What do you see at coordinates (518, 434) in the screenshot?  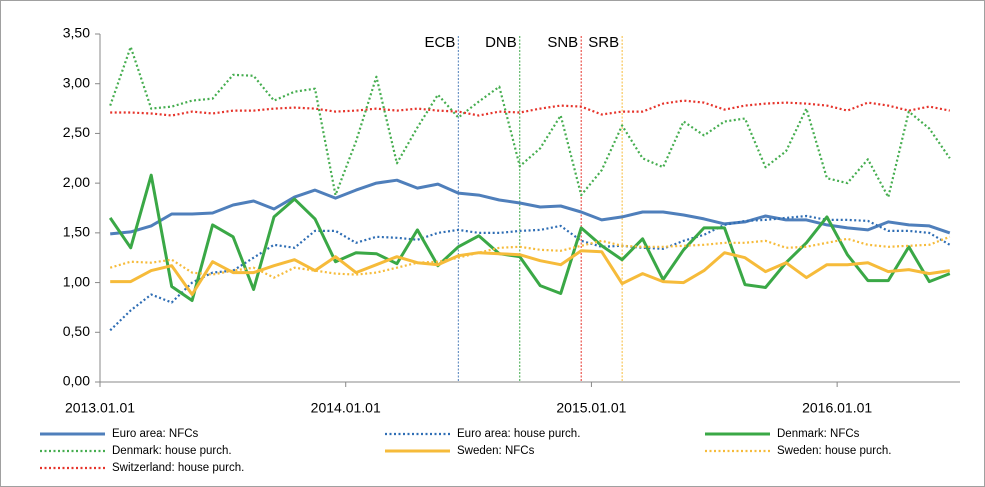 I see `legend-label: Euro area: house purch.` at bounding box center [518, 434].